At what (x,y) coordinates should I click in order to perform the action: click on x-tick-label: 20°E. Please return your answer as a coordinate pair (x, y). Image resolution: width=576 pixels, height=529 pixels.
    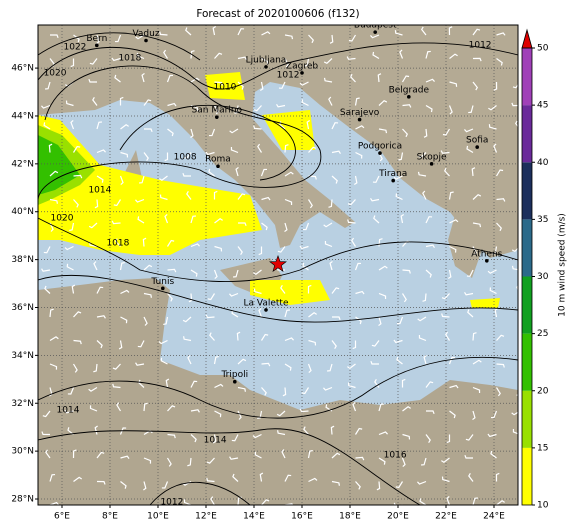
    Looking at the image, I should click on (398, 517).